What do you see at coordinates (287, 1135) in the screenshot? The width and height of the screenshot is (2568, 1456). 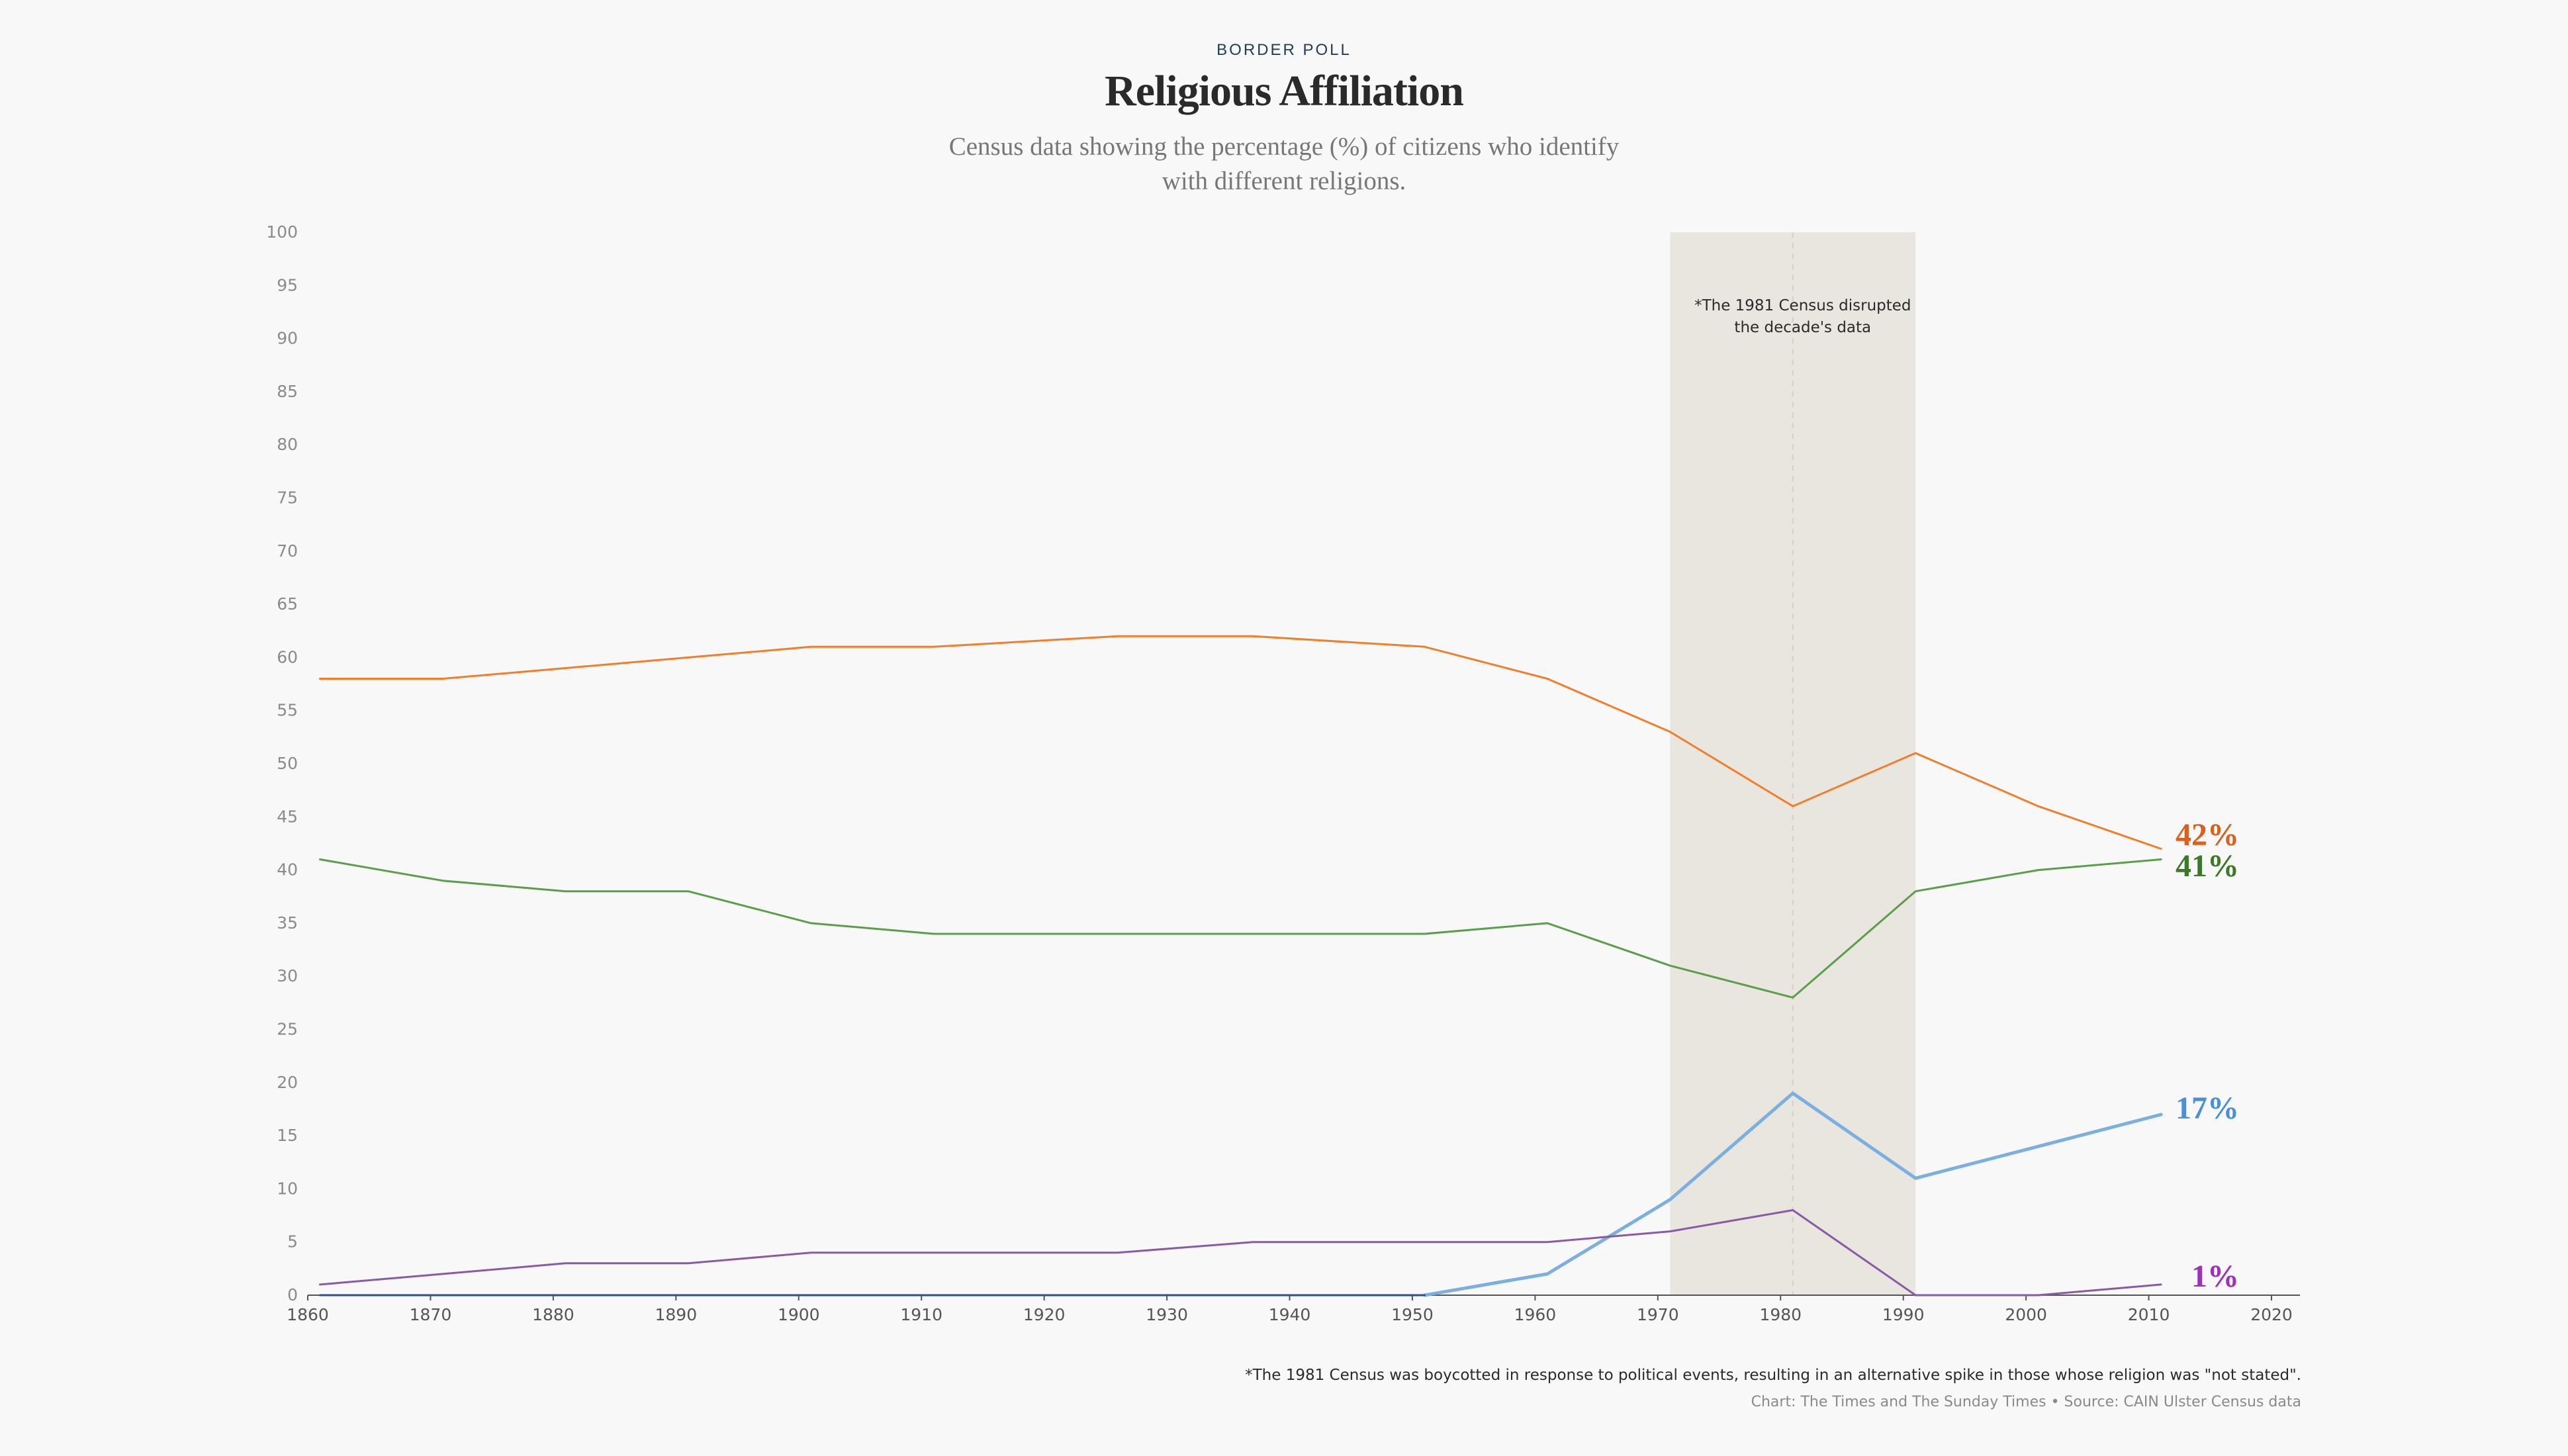 I see `y-tick-label: 15` at bounding box center [287, 1135].